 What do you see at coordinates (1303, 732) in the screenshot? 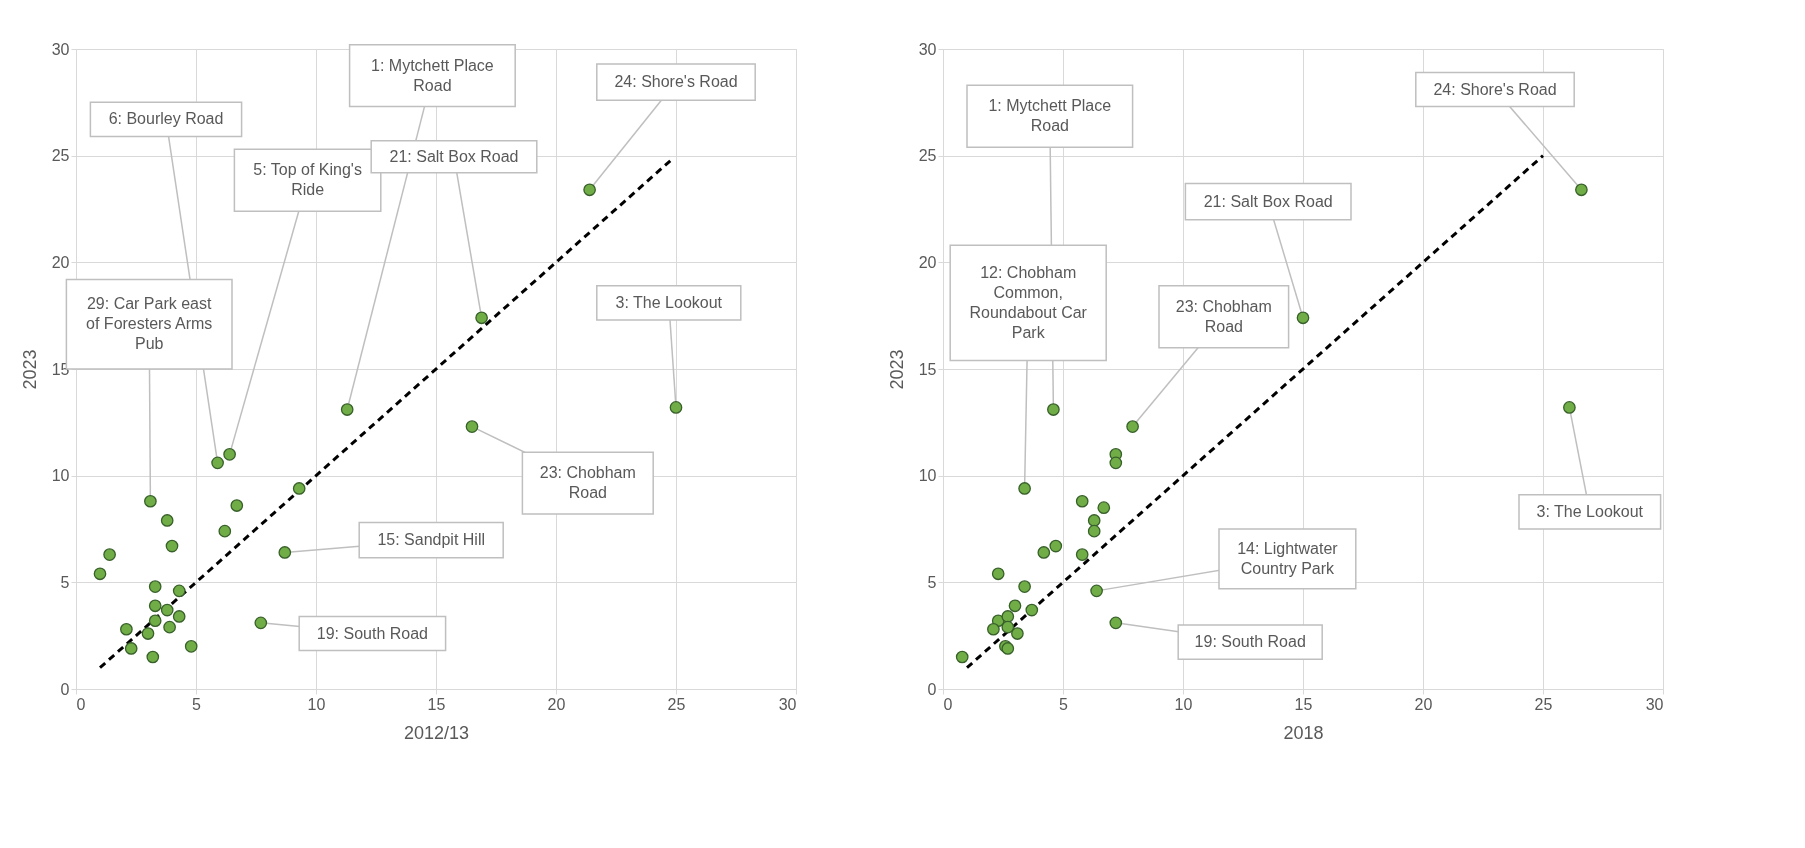
I see `x-axis-title: 2018` at bounding box center [1303, 732].